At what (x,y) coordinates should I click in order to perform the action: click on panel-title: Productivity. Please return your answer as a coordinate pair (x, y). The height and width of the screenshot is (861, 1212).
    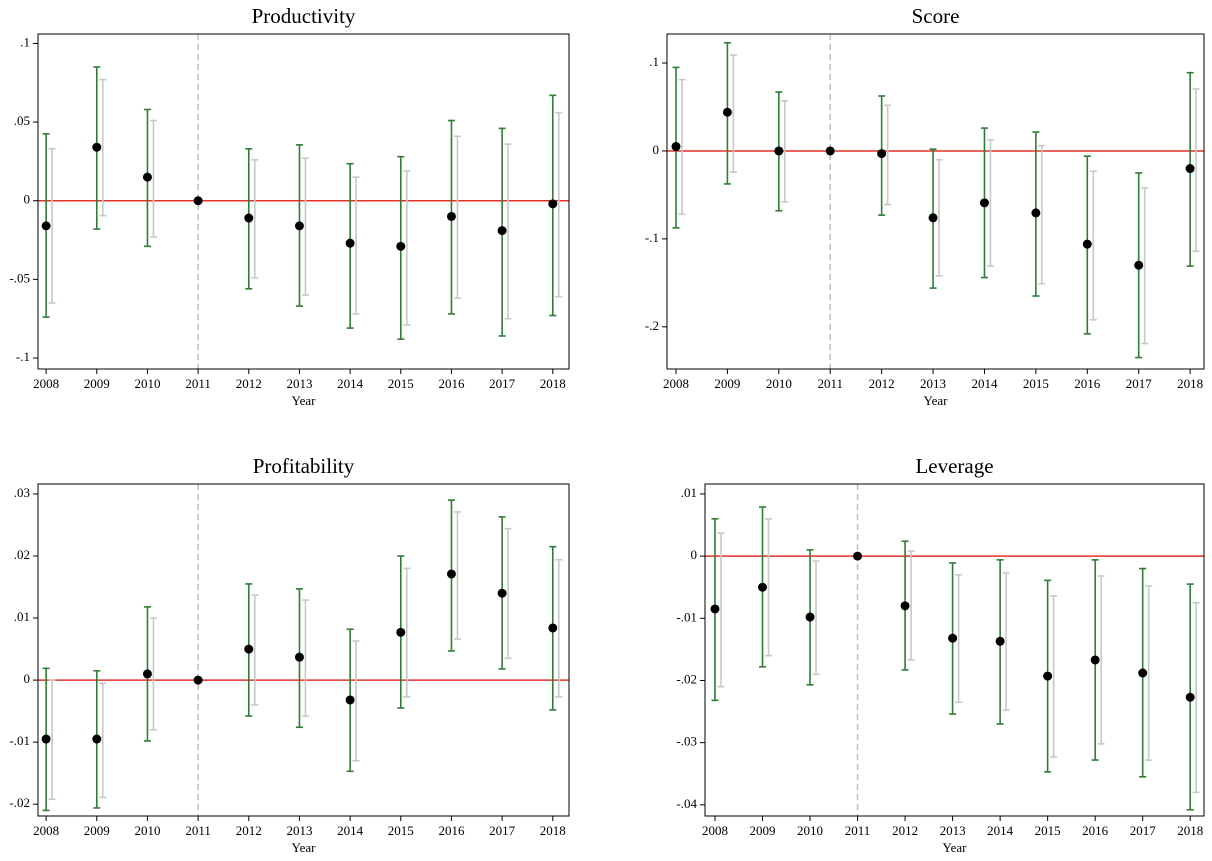
    Looking at the image, I should click on (304, 16).